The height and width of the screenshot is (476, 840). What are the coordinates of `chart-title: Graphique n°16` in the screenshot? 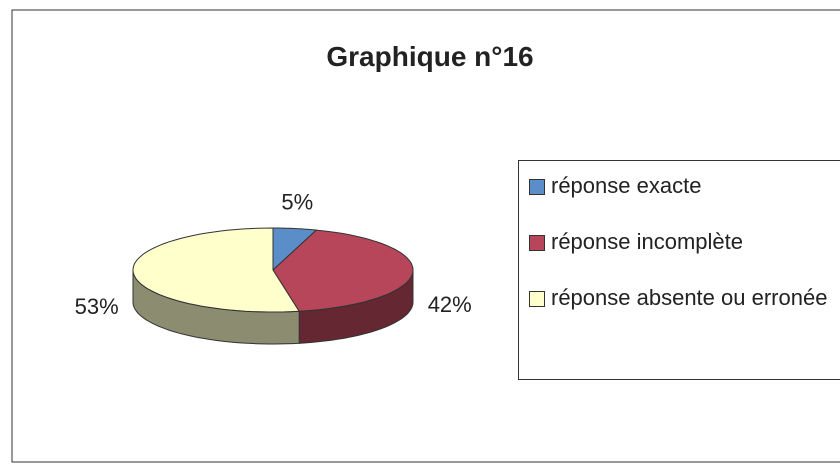 It's located at (429, 56).